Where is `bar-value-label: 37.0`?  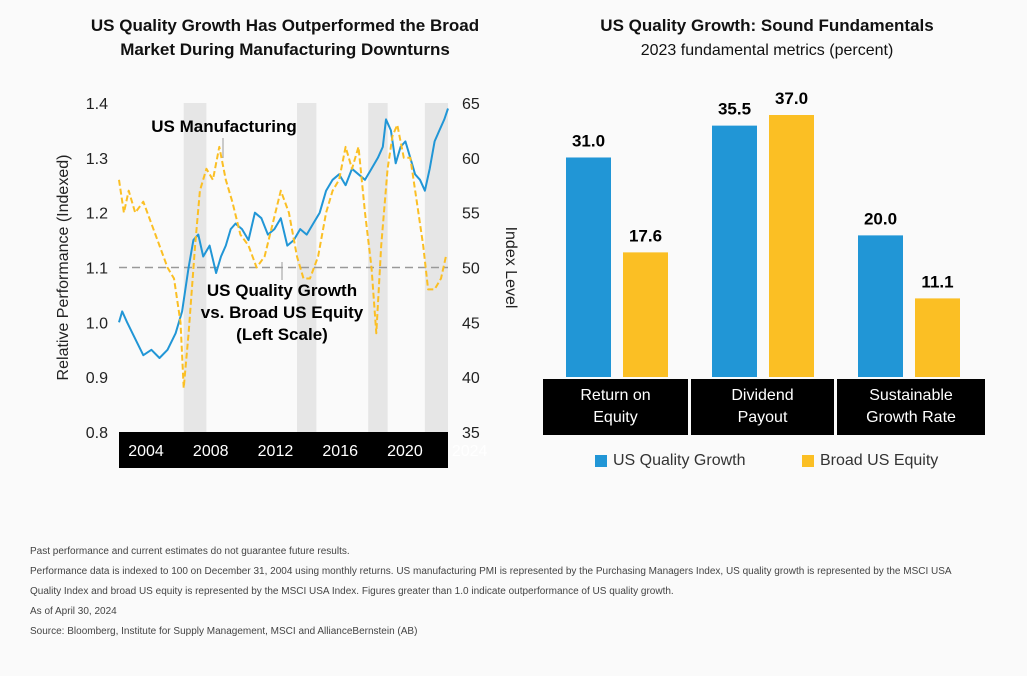
bar-value-label: 37.0 is located at coordinates (791, 98).